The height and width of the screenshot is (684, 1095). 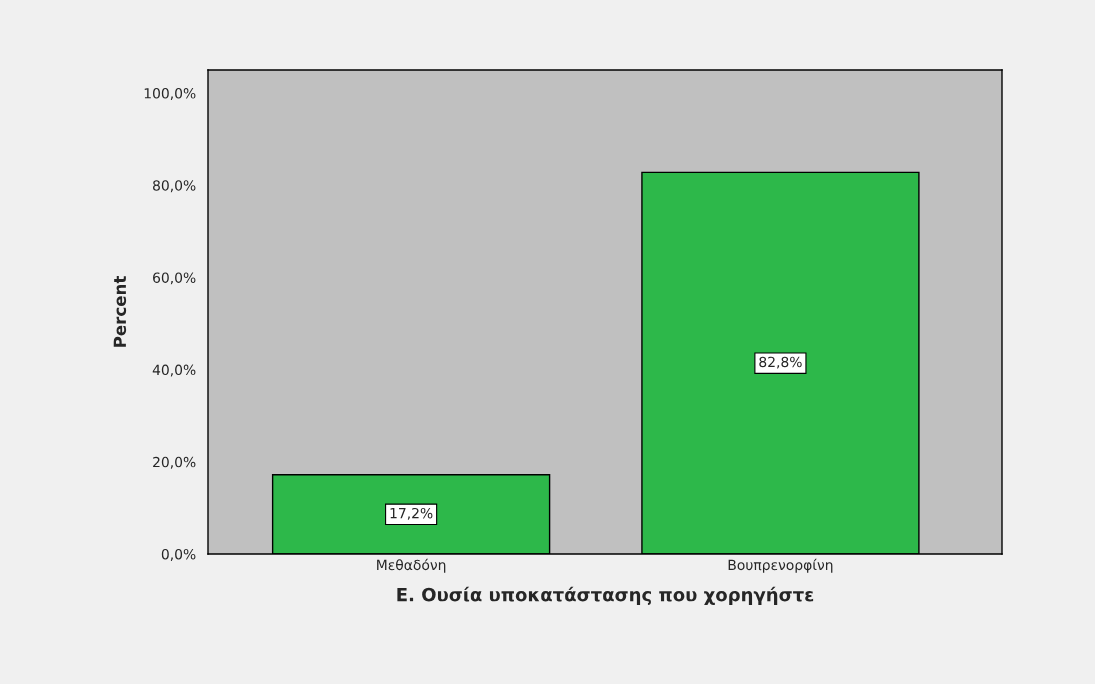 I want to click on y-tick-label: 80,0%, so click(x=174, y=186).